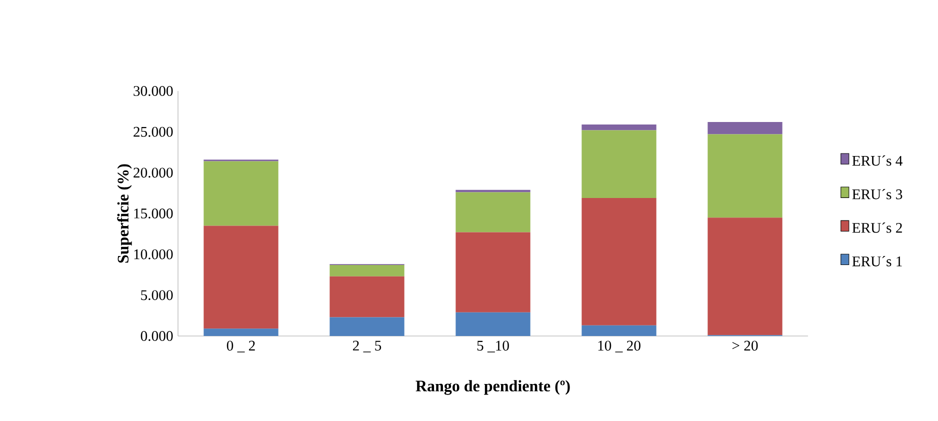  What do you see at coordinates (493, 346) in the screenshot?
I see `x-tick-label: 5 _10` at bounding box center [493, 346].